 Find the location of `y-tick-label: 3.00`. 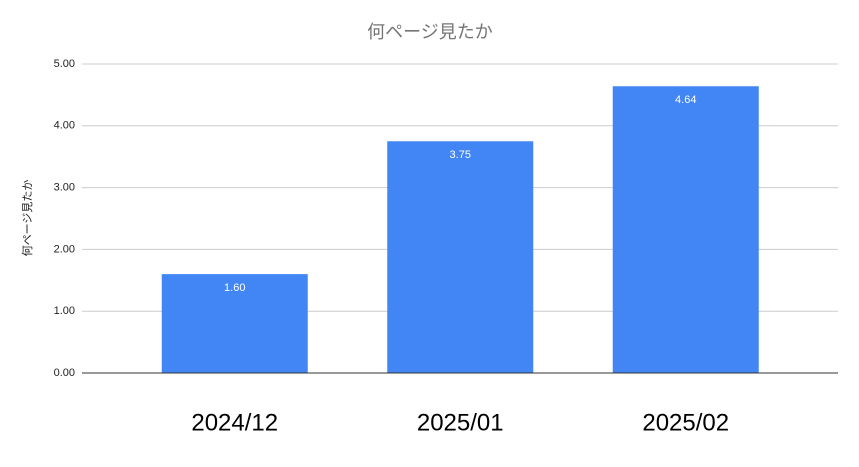

y-tick-label: 3.00 is located at coordinates (64, 188).